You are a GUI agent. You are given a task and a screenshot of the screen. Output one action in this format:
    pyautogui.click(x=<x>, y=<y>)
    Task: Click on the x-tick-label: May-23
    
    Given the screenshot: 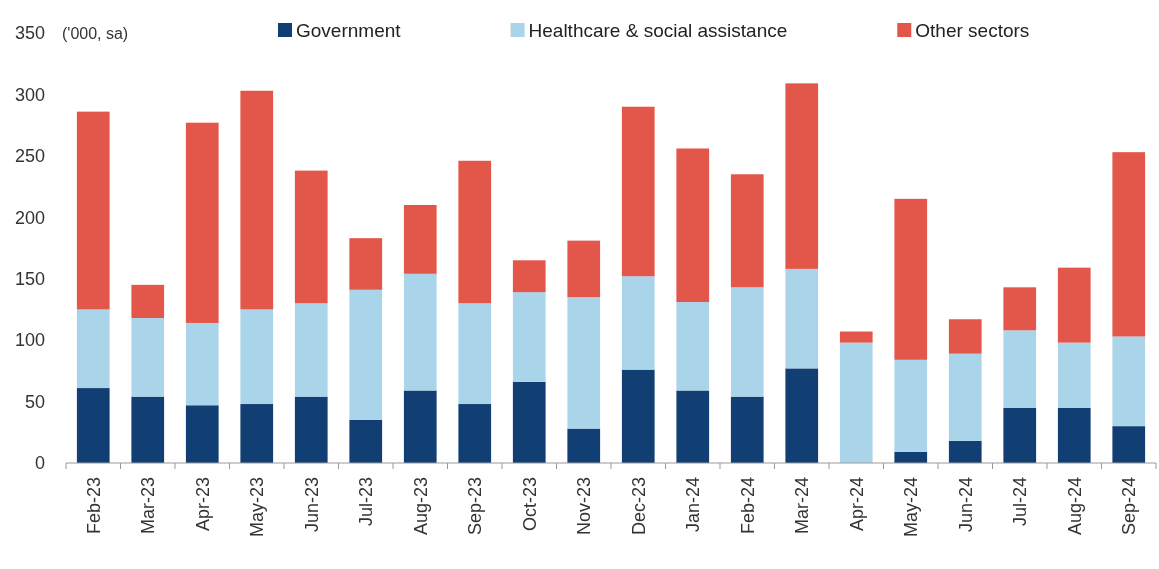 What is the action you would take?
    pyautogui.click(x=257, y=507)
    